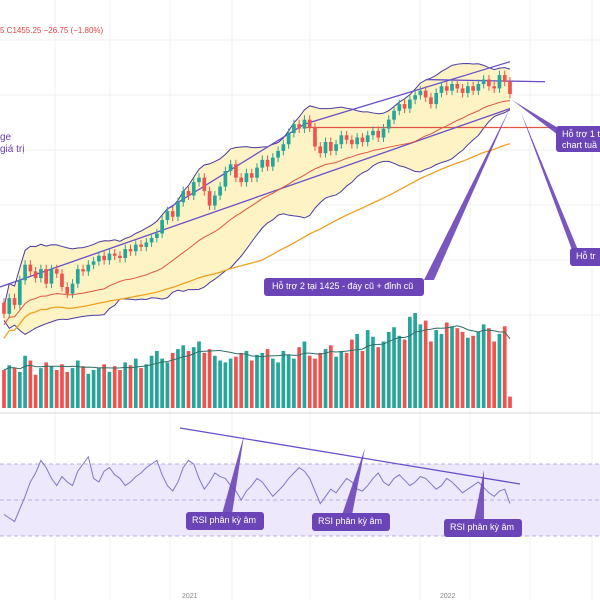 The width and height of the screenshot is (600, 600). What do you see at coordinates (581, 134) in the screenshot?
I see `support1-line1: Hỗ trợ 1 t` at bounding box center [581, 134].